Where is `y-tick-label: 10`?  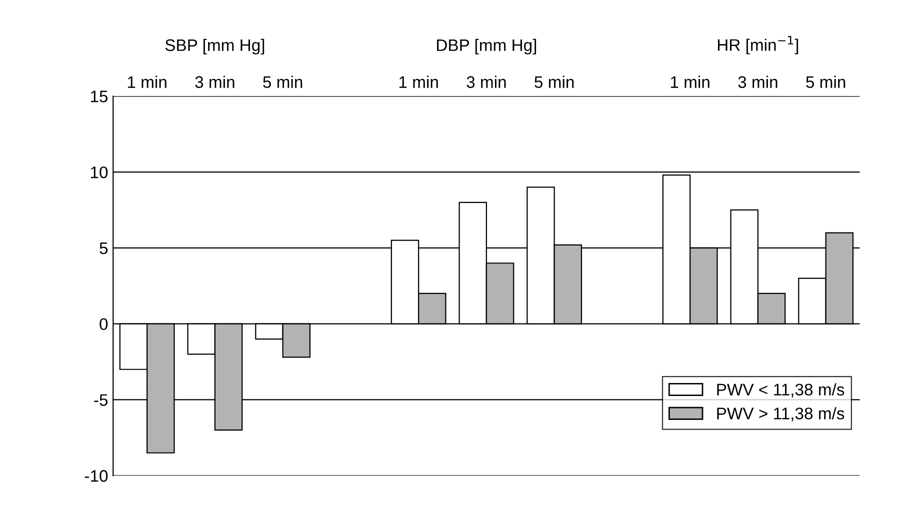 y-tick-label: 10 is located at coordinates (99, 172).